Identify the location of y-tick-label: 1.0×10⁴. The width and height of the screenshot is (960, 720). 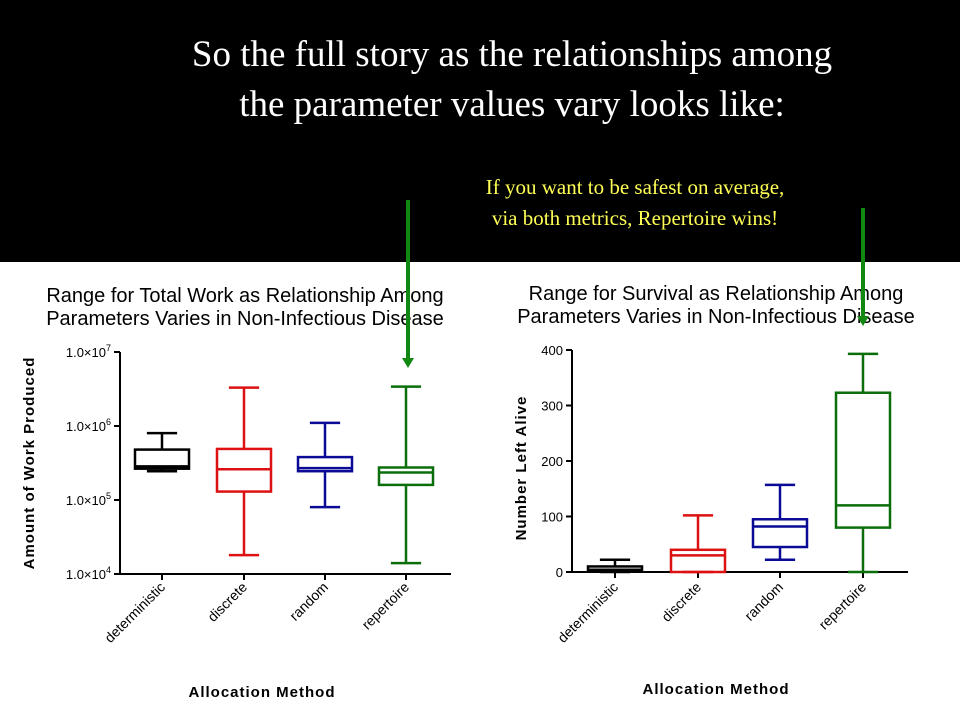
(88, 573).